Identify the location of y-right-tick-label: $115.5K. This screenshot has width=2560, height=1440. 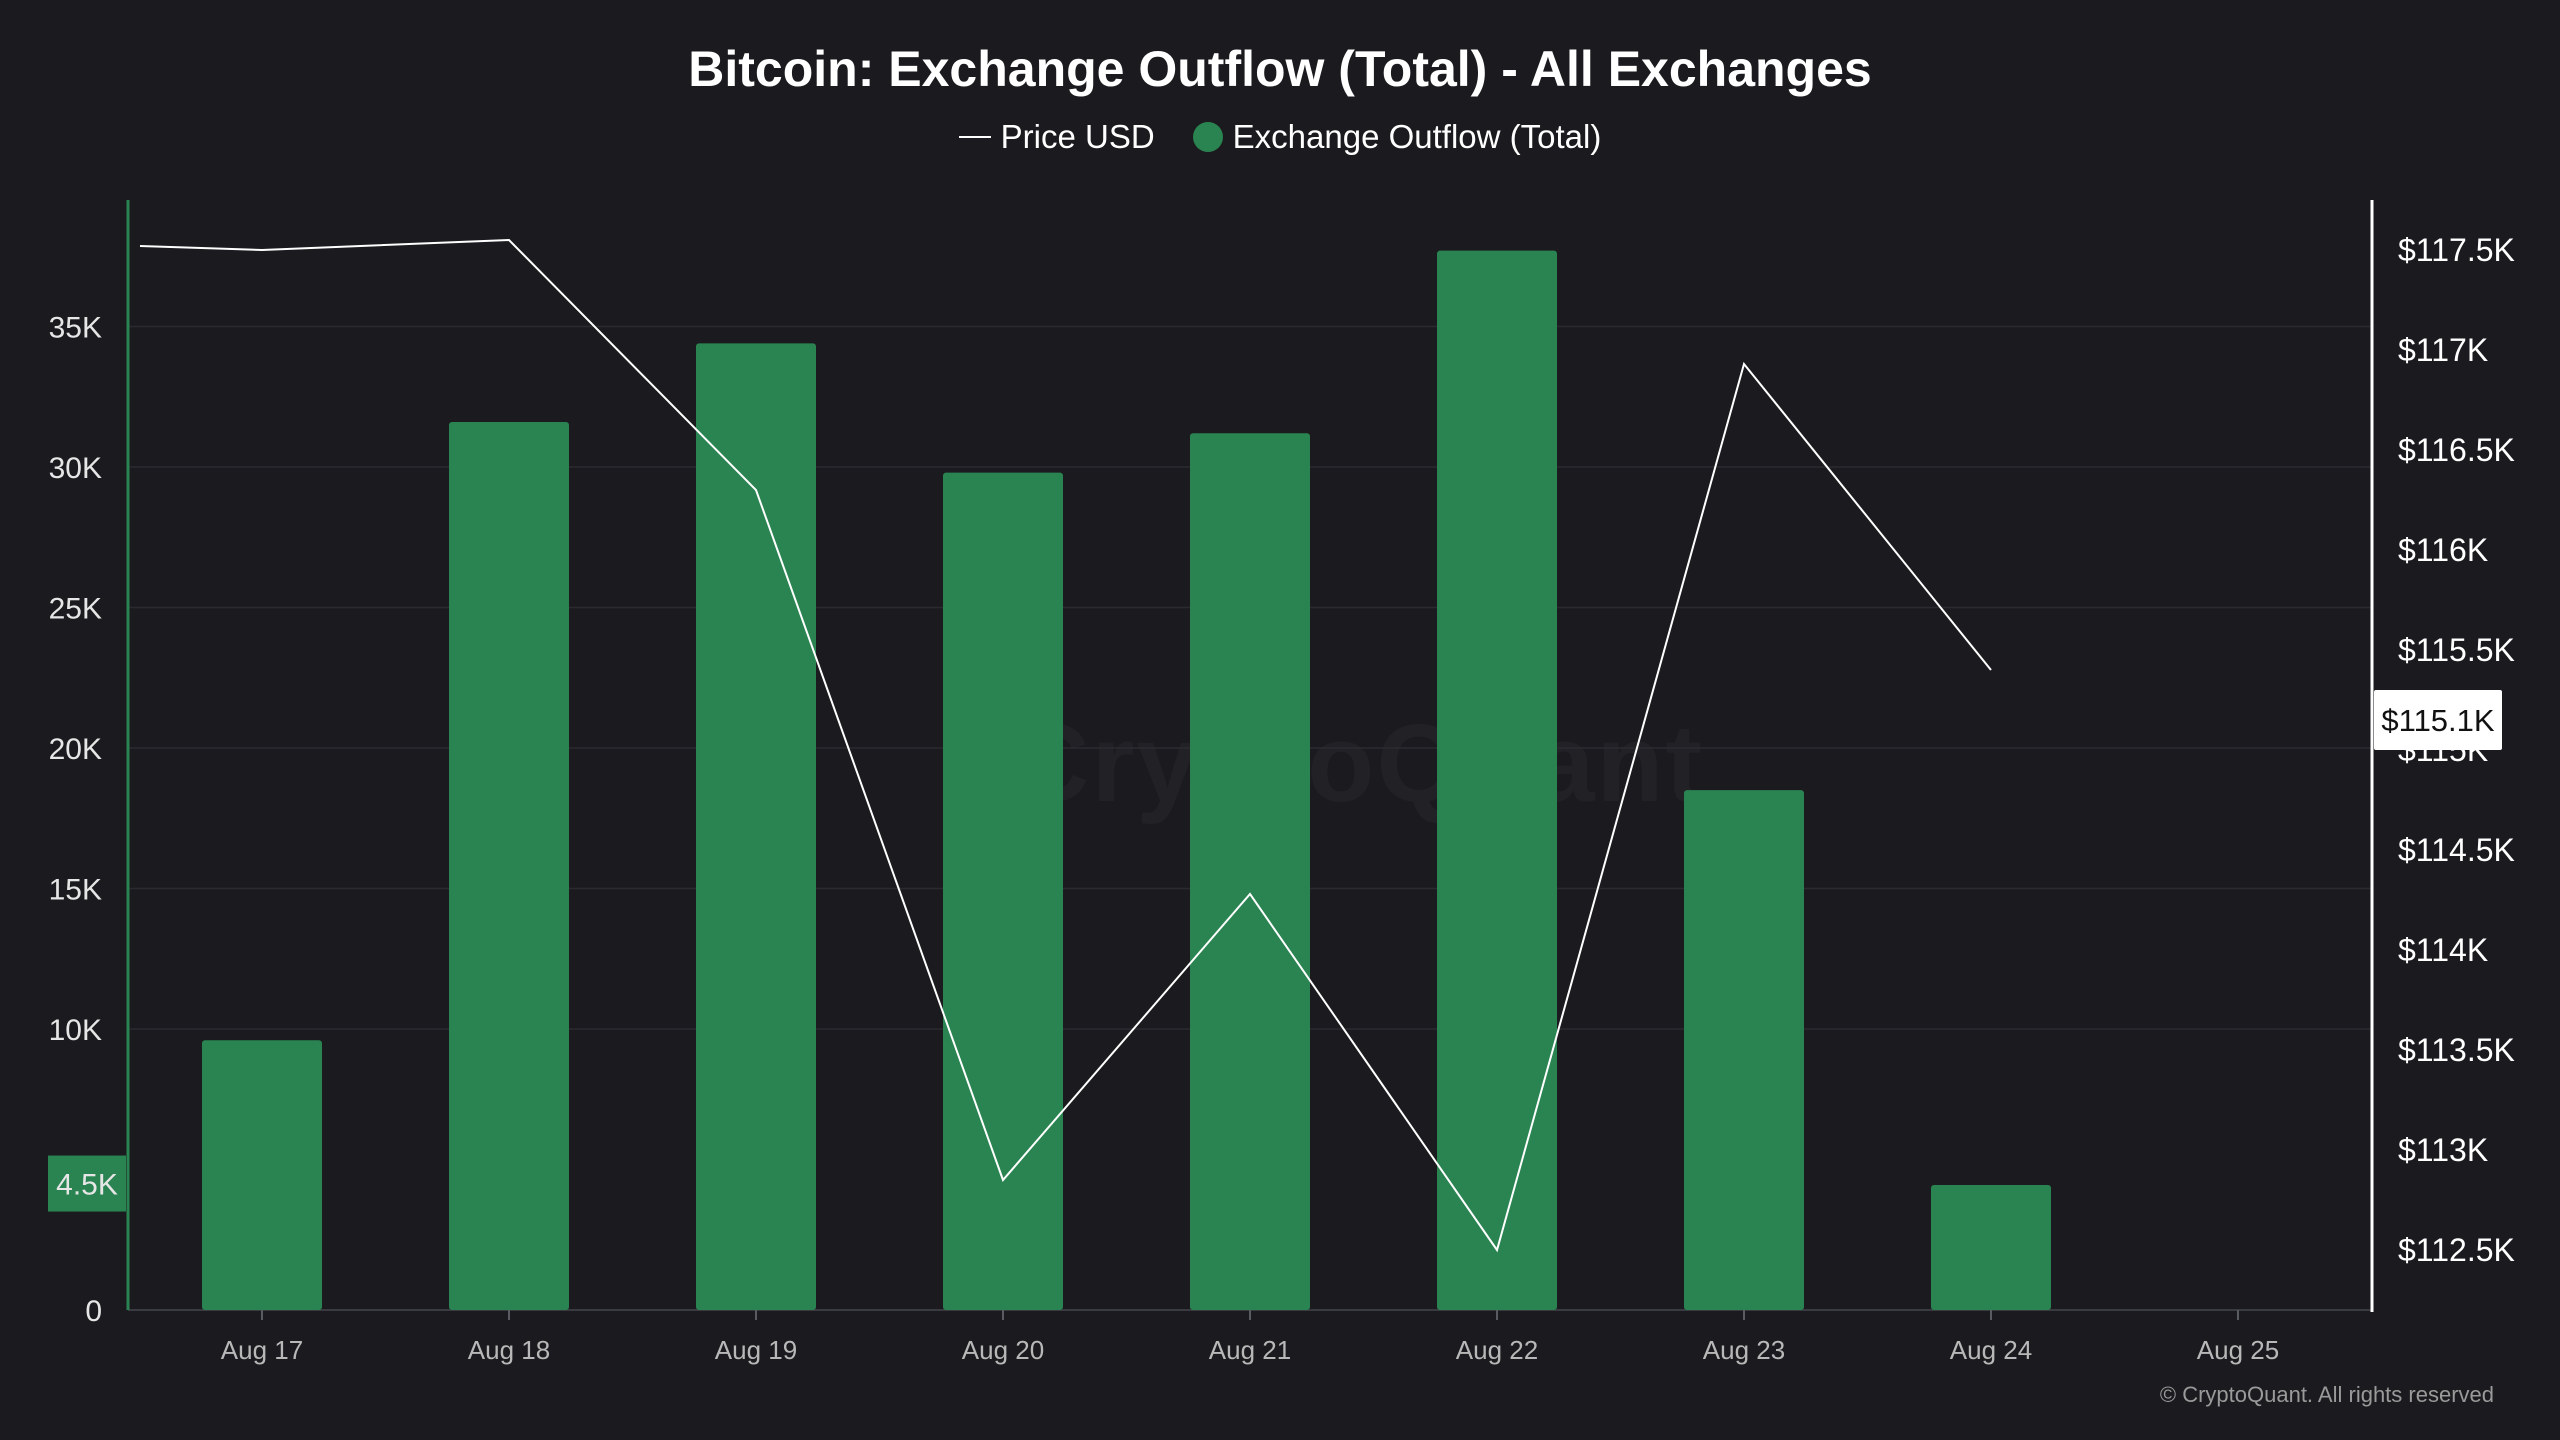
(2456, 650).